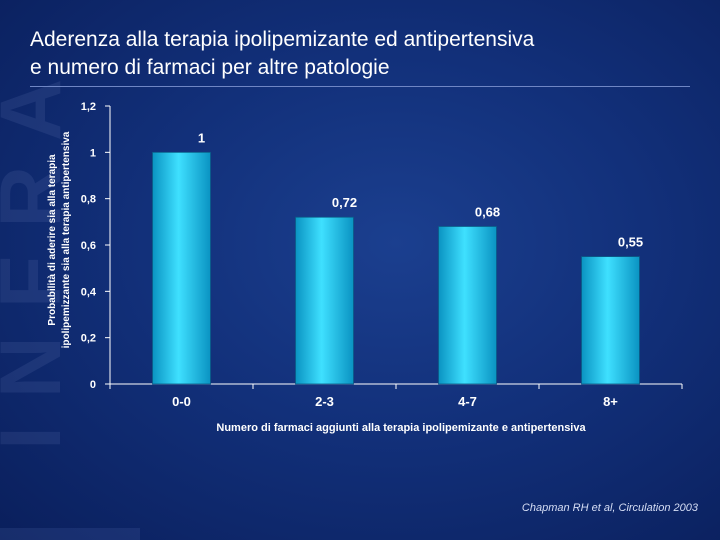 The image size is (720, 540). I want to click on data-label: 0,55, so click(630, 242).